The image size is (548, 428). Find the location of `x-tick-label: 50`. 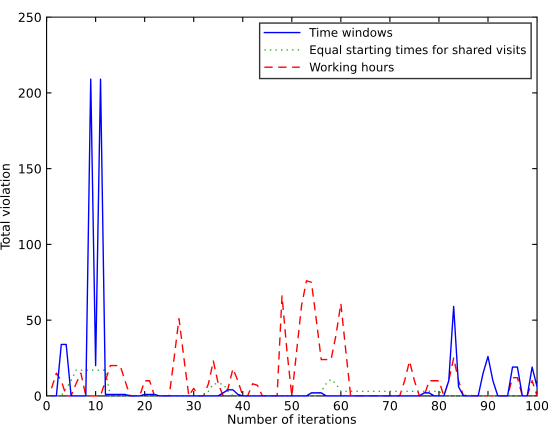

x-tick-label: 50 is located at coordinates (291, 405).